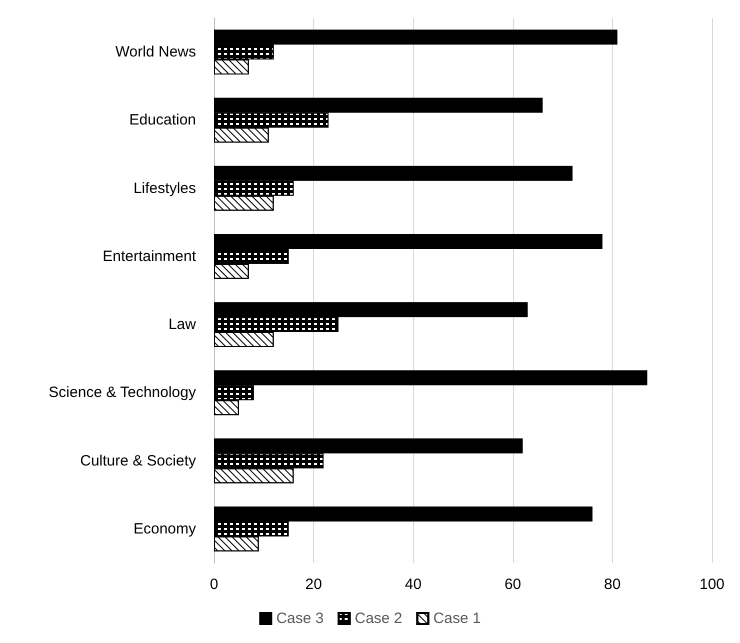 This screenshot has width=740, height=643. Describe the element at coordinates (122, 393) in the screenshot. I see `y-tick-label: Science & Technology` at that location.